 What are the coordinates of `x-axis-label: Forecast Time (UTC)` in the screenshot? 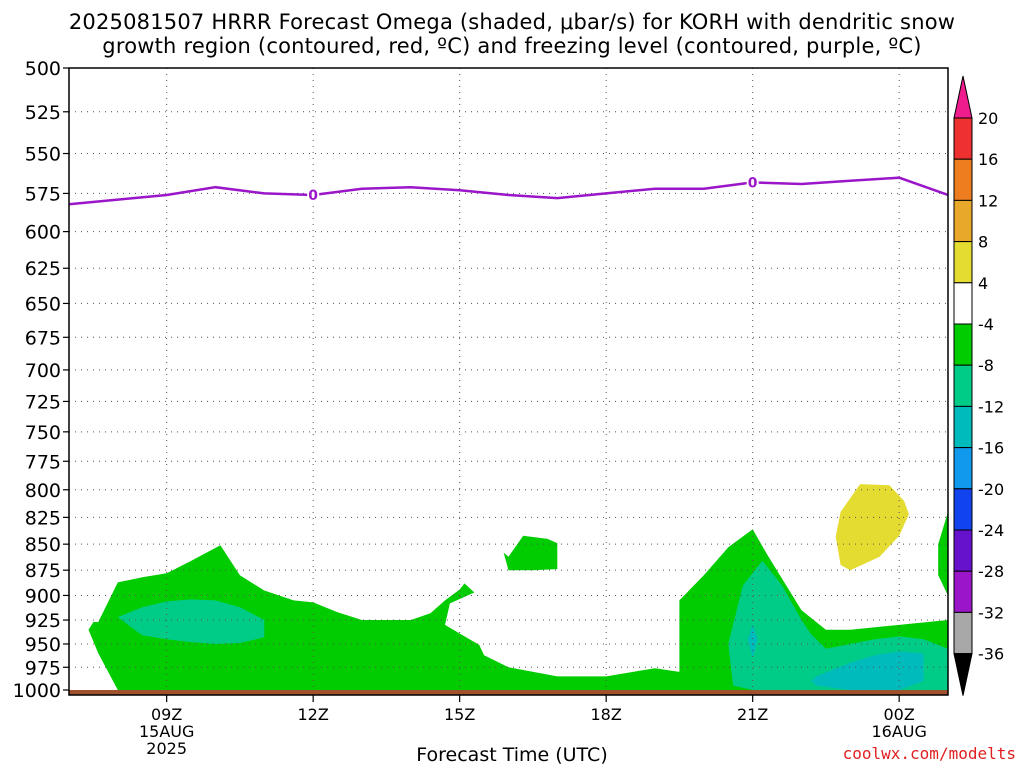 It's located at (512, 755).